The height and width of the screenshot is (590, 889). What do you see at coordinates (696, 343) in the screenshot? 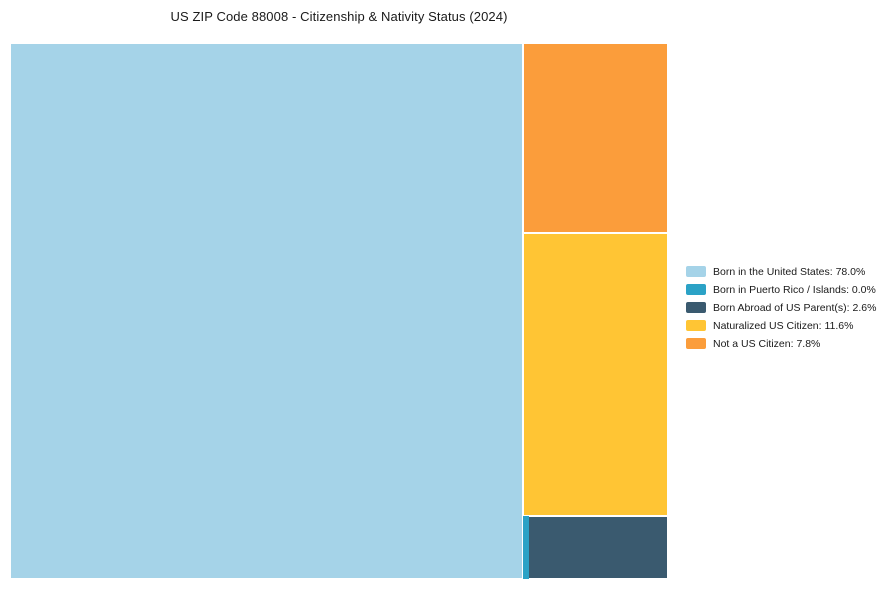
I see `legend-swatch-not-citizen` at bounding box center [696, 343].